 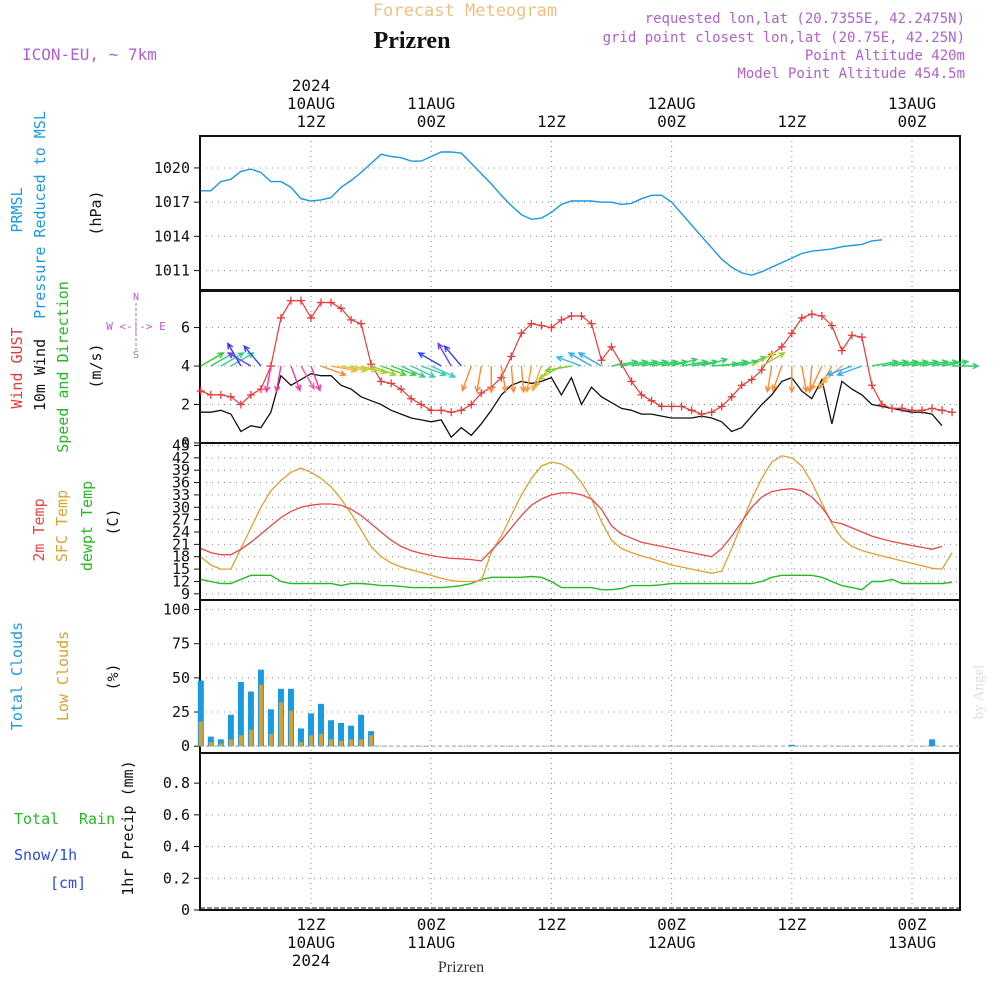 I want to click on bottom-axis-label: 12Z, so click(x=791, y=924).